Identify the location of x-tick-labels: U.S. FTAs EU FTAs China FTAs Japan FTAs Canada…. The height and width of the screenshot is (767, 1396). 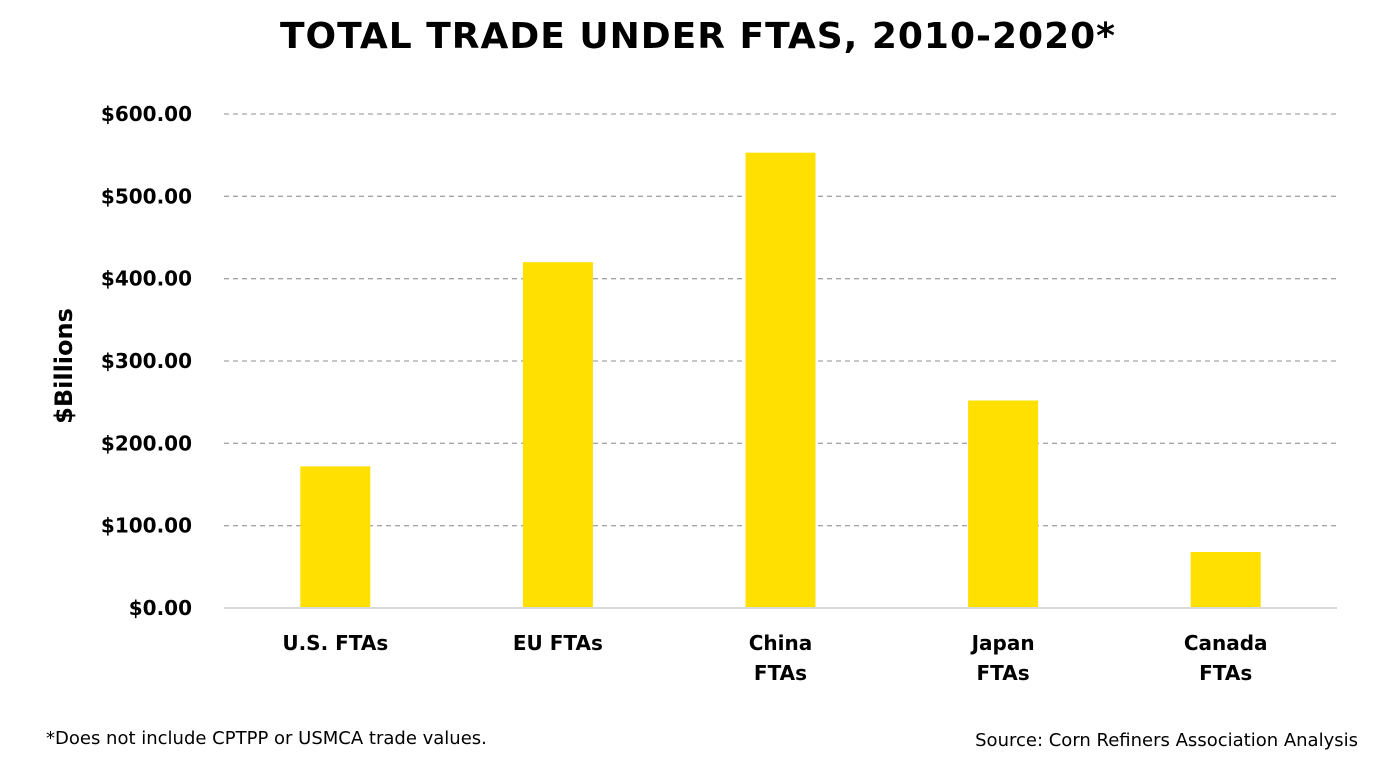
(774, 658).